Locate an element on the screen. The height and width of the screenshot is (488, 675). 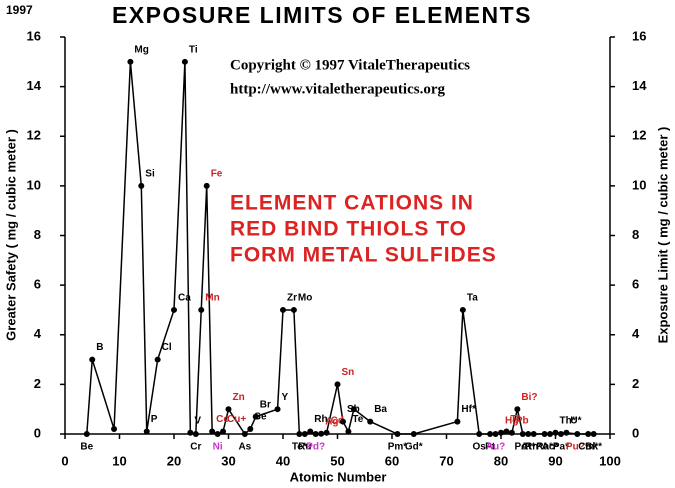
x-tick-label: 100 is located at coordinates (610, 460).